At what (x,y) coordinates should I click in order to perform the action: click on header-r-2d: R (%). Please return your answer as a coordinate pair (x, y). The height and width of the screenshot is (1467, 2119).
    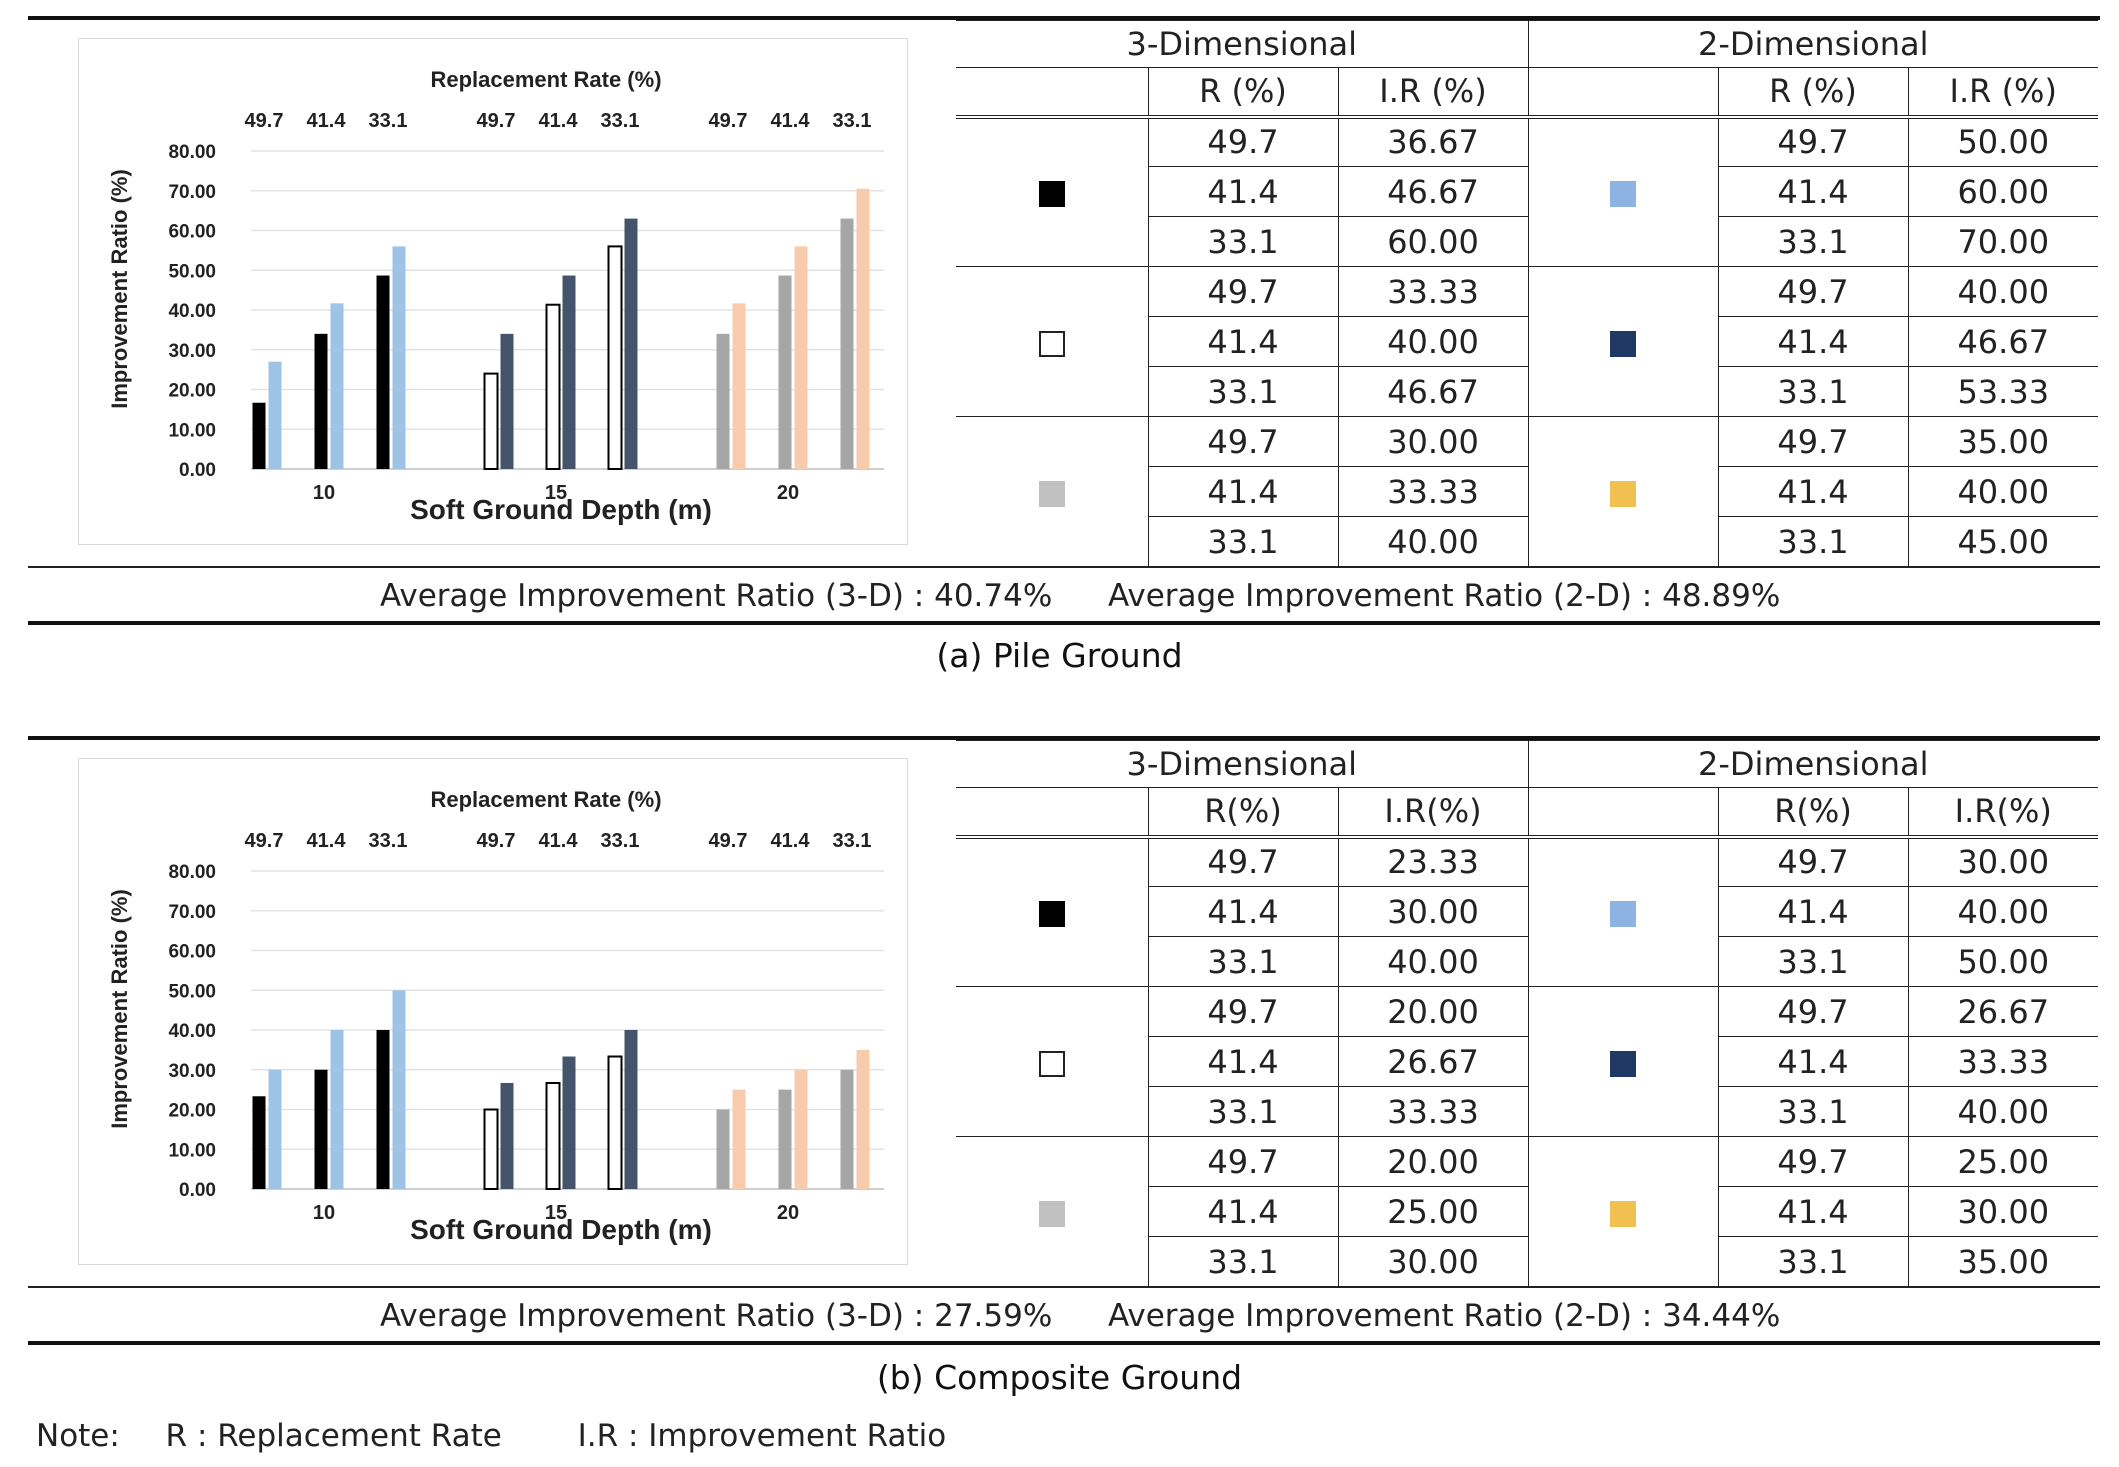
    Looking at the image, I should click on (1813, 92).